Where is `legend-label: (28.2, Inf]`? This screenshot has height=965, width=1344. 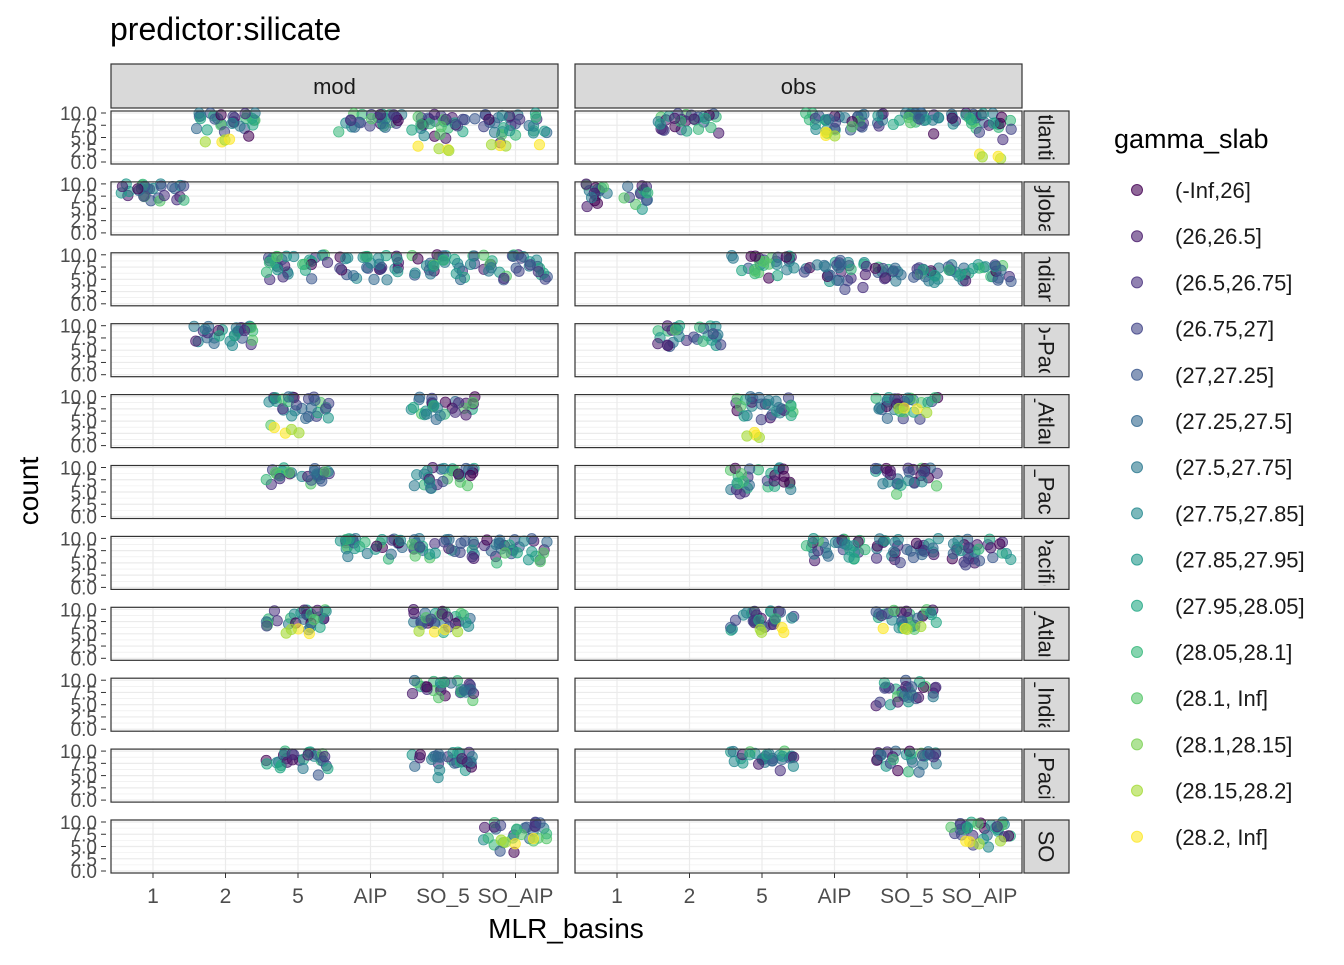 legend-label: (28.2, Inf] is located at coordinates (1221, 837).